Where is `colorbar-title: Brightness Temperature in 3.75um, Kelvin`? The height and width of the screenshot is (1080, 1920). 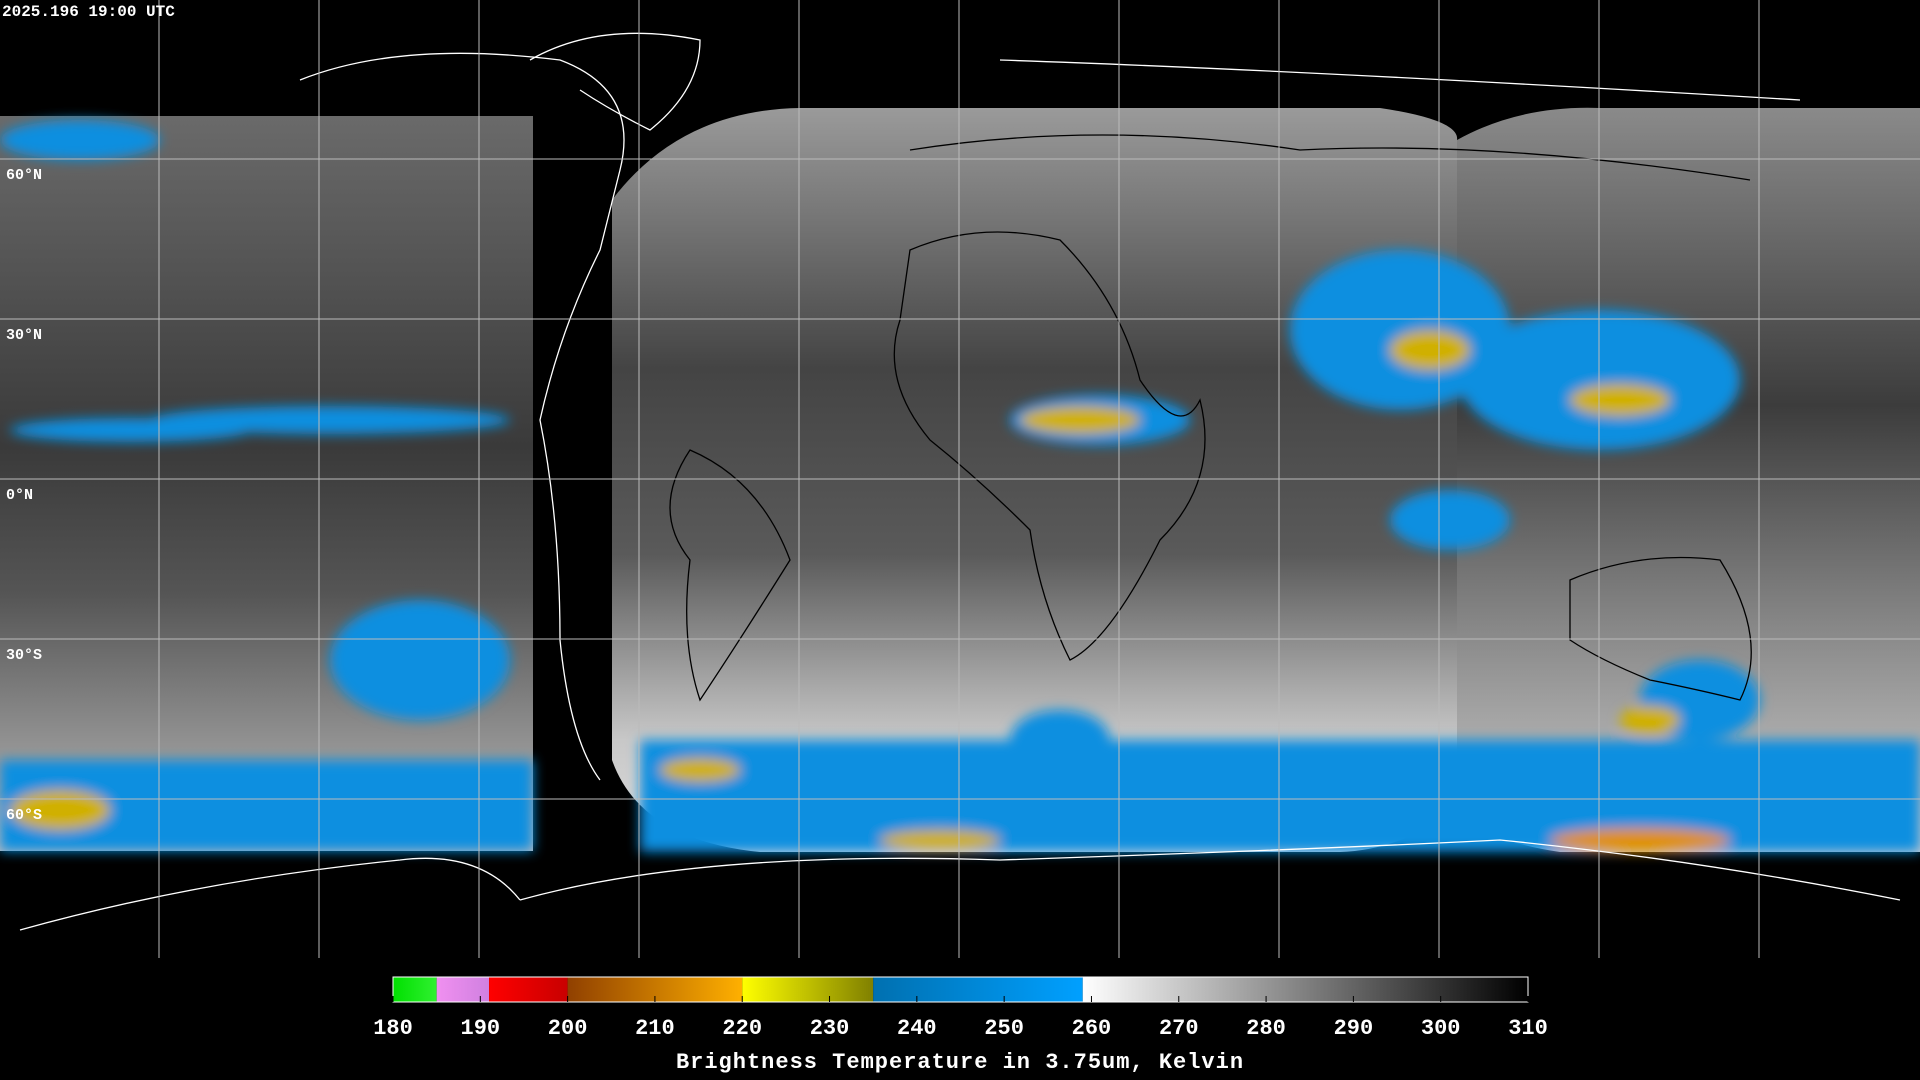
colorbar-title: Brightness Temperature in 3.75um, Kelvin is located at coordinates (960, 1062).